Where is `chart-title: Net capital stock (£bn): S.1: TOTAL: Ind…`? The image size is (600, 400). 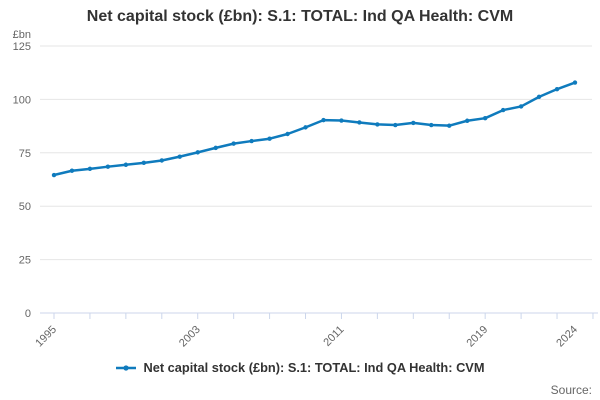
chart-title: Net capital stock (£bn): S.1: TOTAL: Ind… is located at coordinates (300, 16).